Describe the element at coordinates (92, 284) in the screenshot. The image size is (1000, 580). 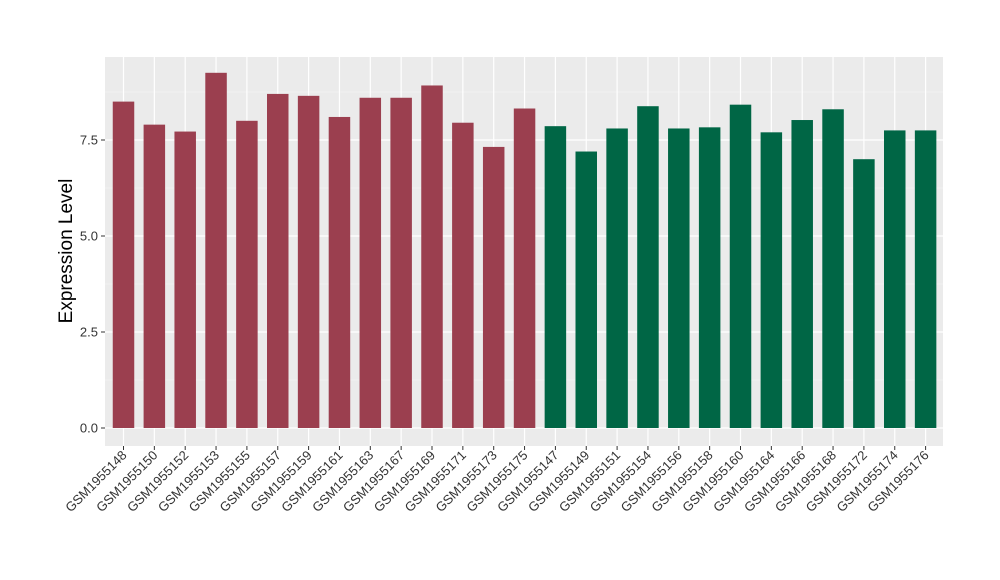
I see `y-axis: 0.0 2.5 5.0 7.5` at that location.